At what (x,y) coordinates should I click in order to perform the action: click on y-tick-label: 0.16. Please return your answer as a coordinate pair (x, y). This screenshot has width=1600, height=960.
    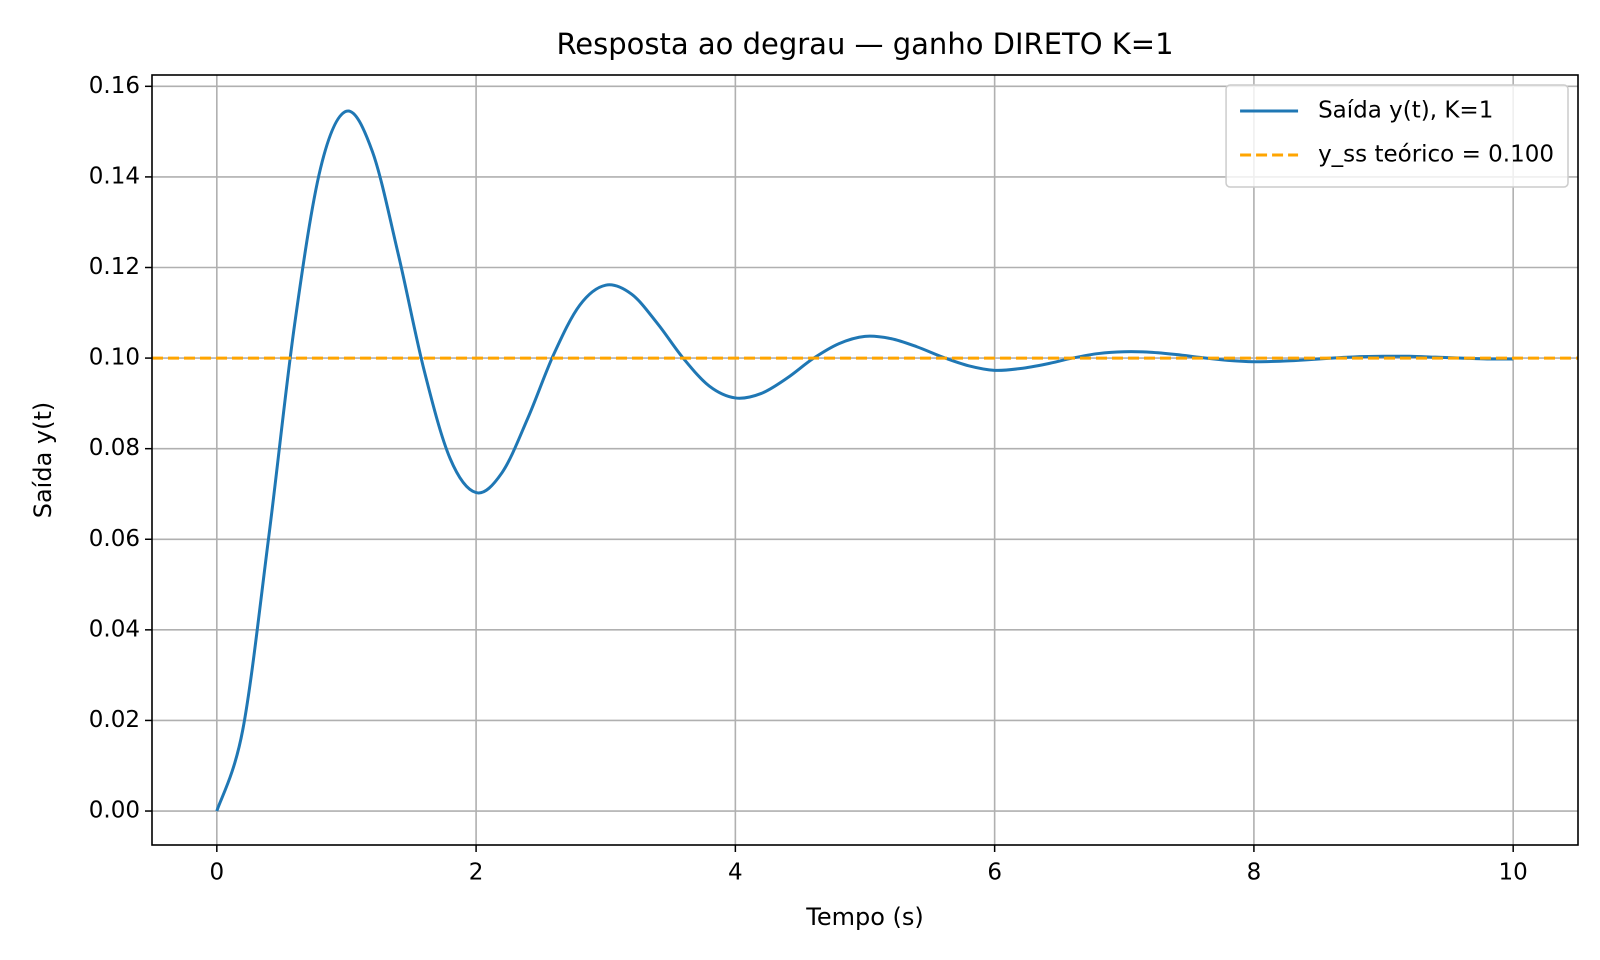
    Looking at the image, I should click on (114, 86).